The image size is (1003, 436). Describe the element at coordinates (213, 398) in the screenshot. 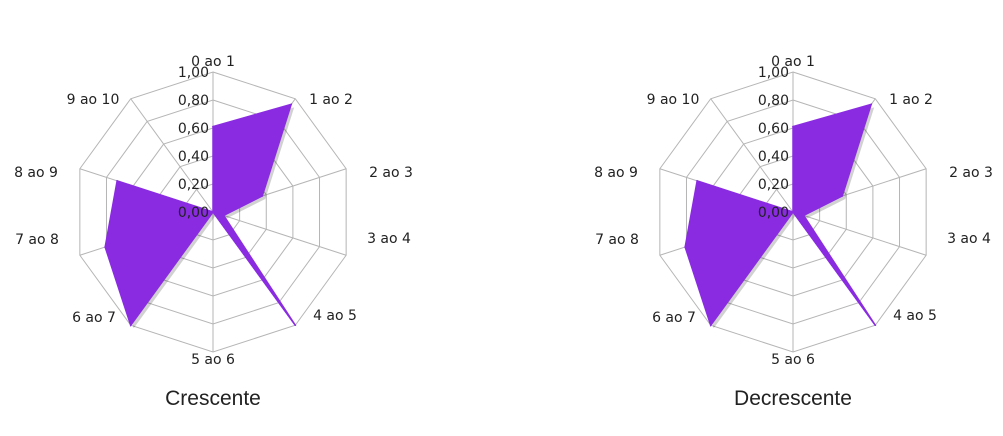

I see `chart-title: Crescente` at that location.